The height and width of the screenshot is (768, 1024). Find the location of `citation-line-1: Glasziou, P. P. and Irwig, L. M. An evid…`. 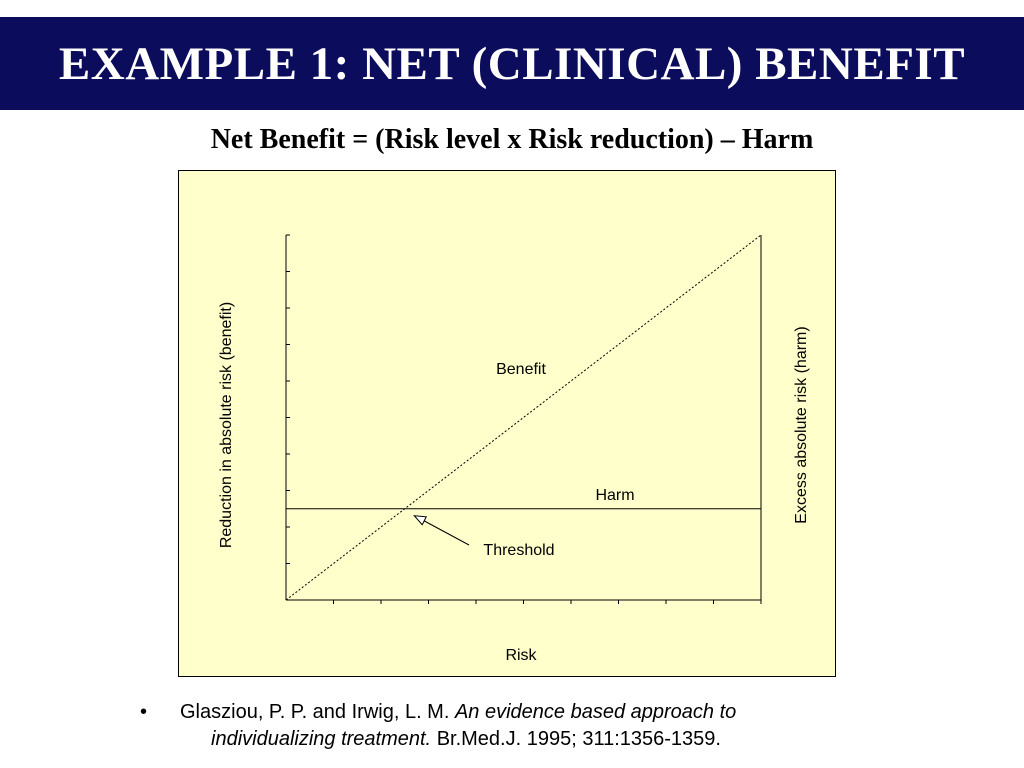

citation-line-1: Glasziou, P. P. and Irwig, L. M. An evid… is located at coordinates (458, 712).